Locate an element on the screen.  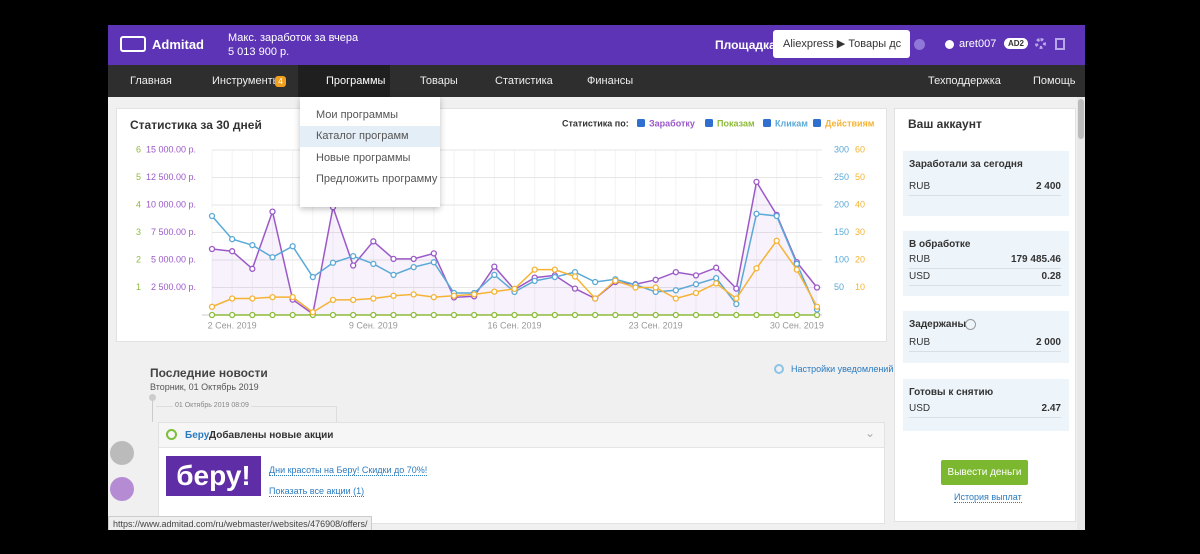
amount: 0.28 is located at coordinates (1051, 276).